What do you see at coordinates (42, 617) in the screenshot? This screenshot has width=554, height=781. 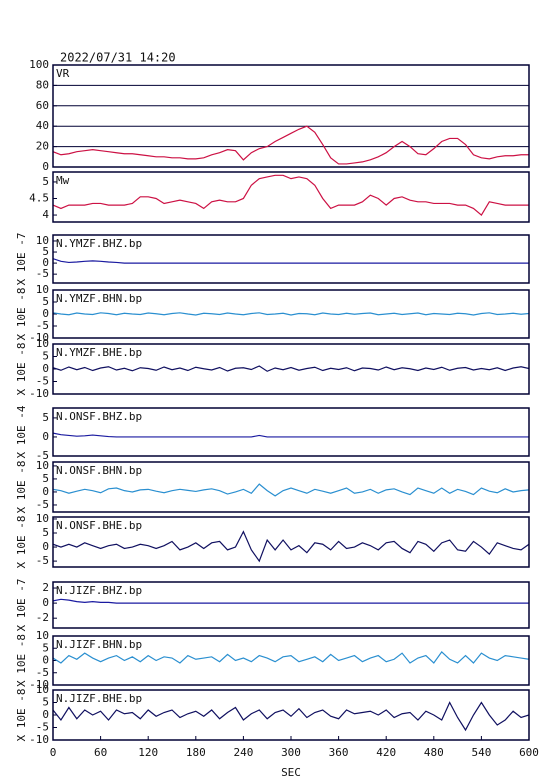 I see `y-tick-label: -2` at bounding box center [42, 617].